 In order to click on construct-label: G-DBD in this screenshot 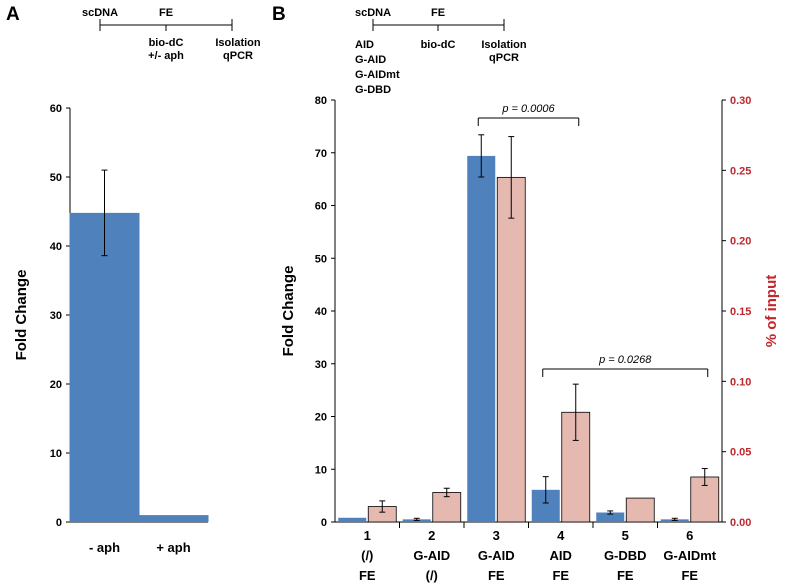, I will do `click(373, 90)`.